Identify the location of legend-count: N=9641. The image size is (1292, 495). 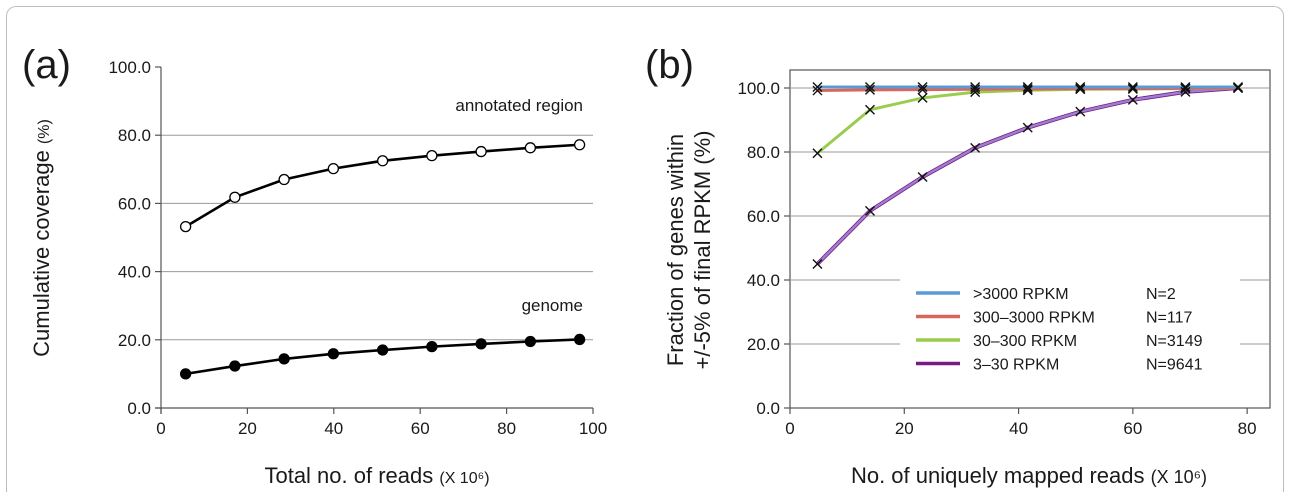
(1174, 365).